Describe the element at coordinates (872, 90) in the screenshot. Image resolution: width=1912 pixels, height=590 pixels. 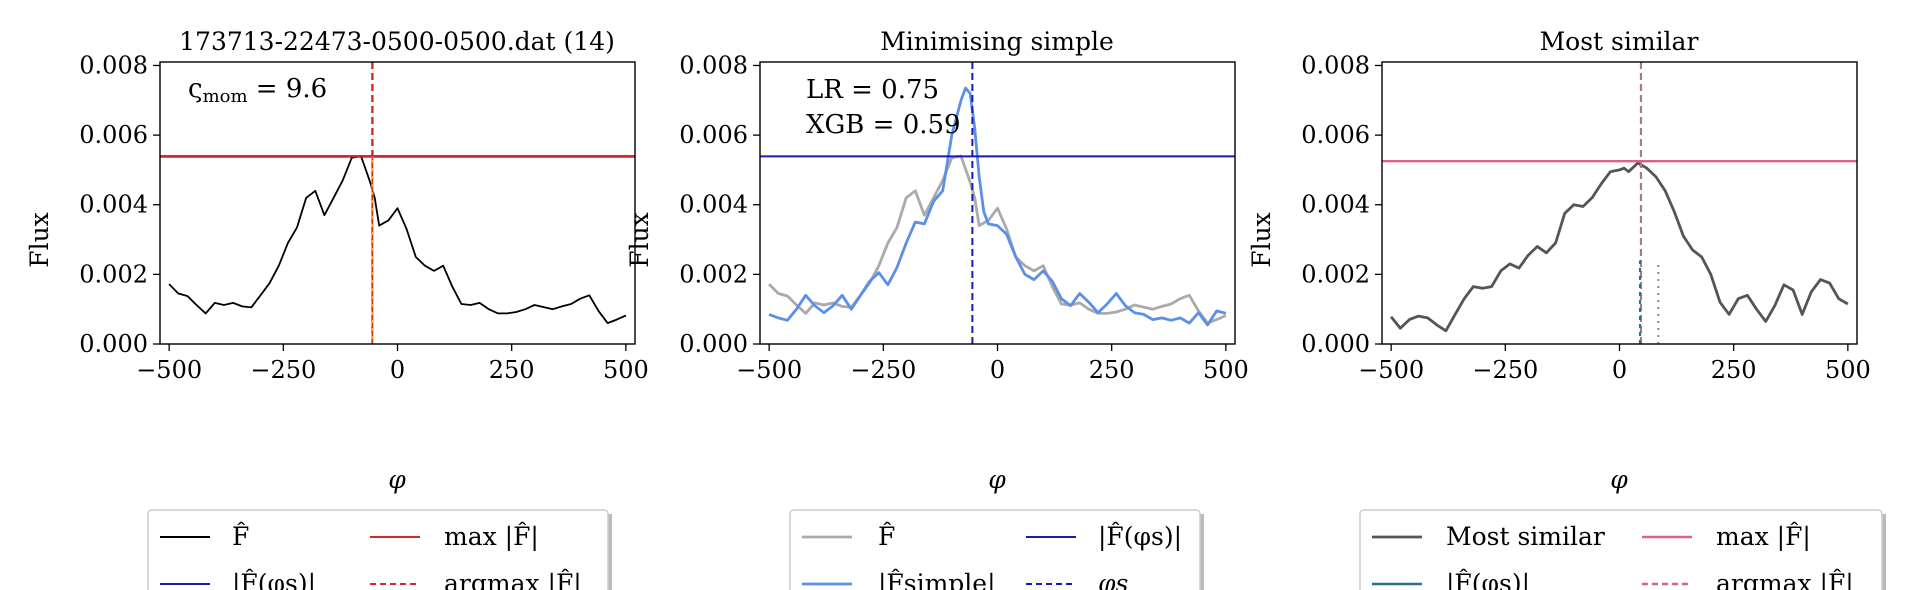
I see `annotation-lr: LR = 0.75` at that location.